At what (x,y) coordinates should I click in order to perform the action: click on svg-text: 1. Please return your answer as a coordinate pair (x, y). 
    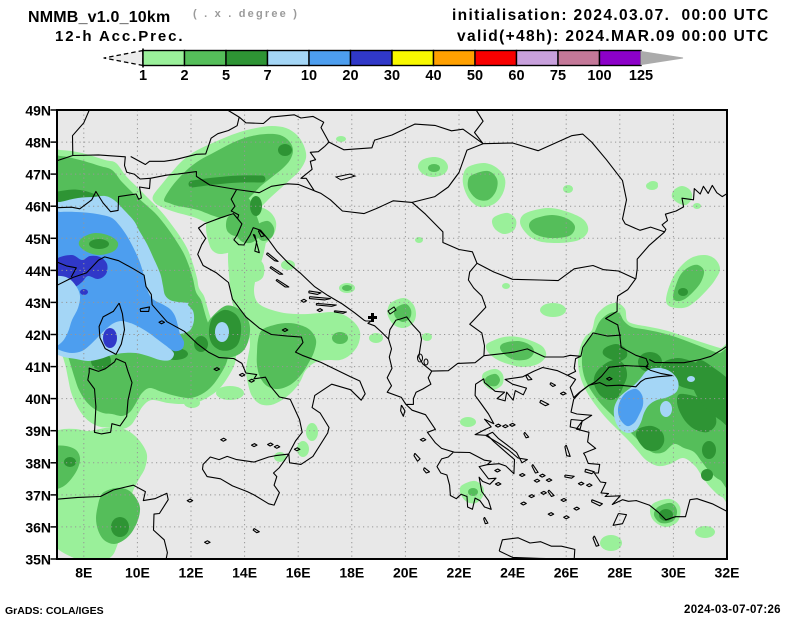
    Looking at the image, I should click on (143, 76).